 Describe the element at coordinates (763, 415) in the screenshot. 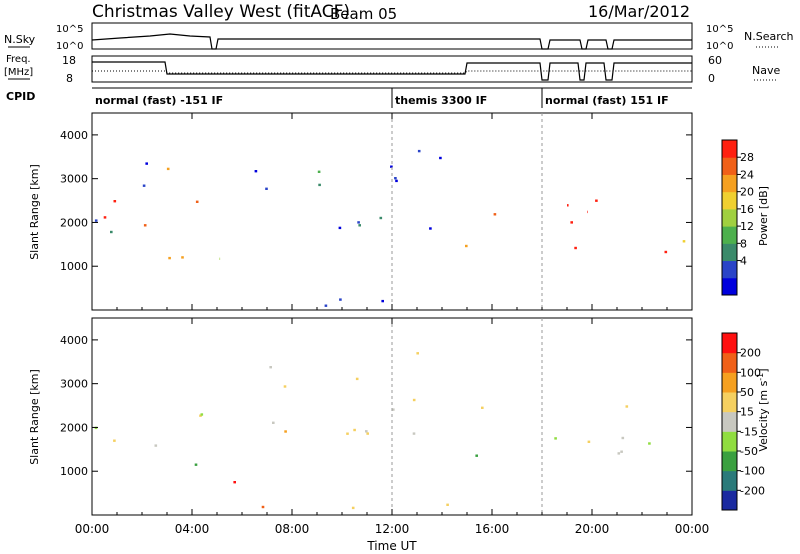

I see `velocity-colorbar-label-main: Velocity [m s` at that location.